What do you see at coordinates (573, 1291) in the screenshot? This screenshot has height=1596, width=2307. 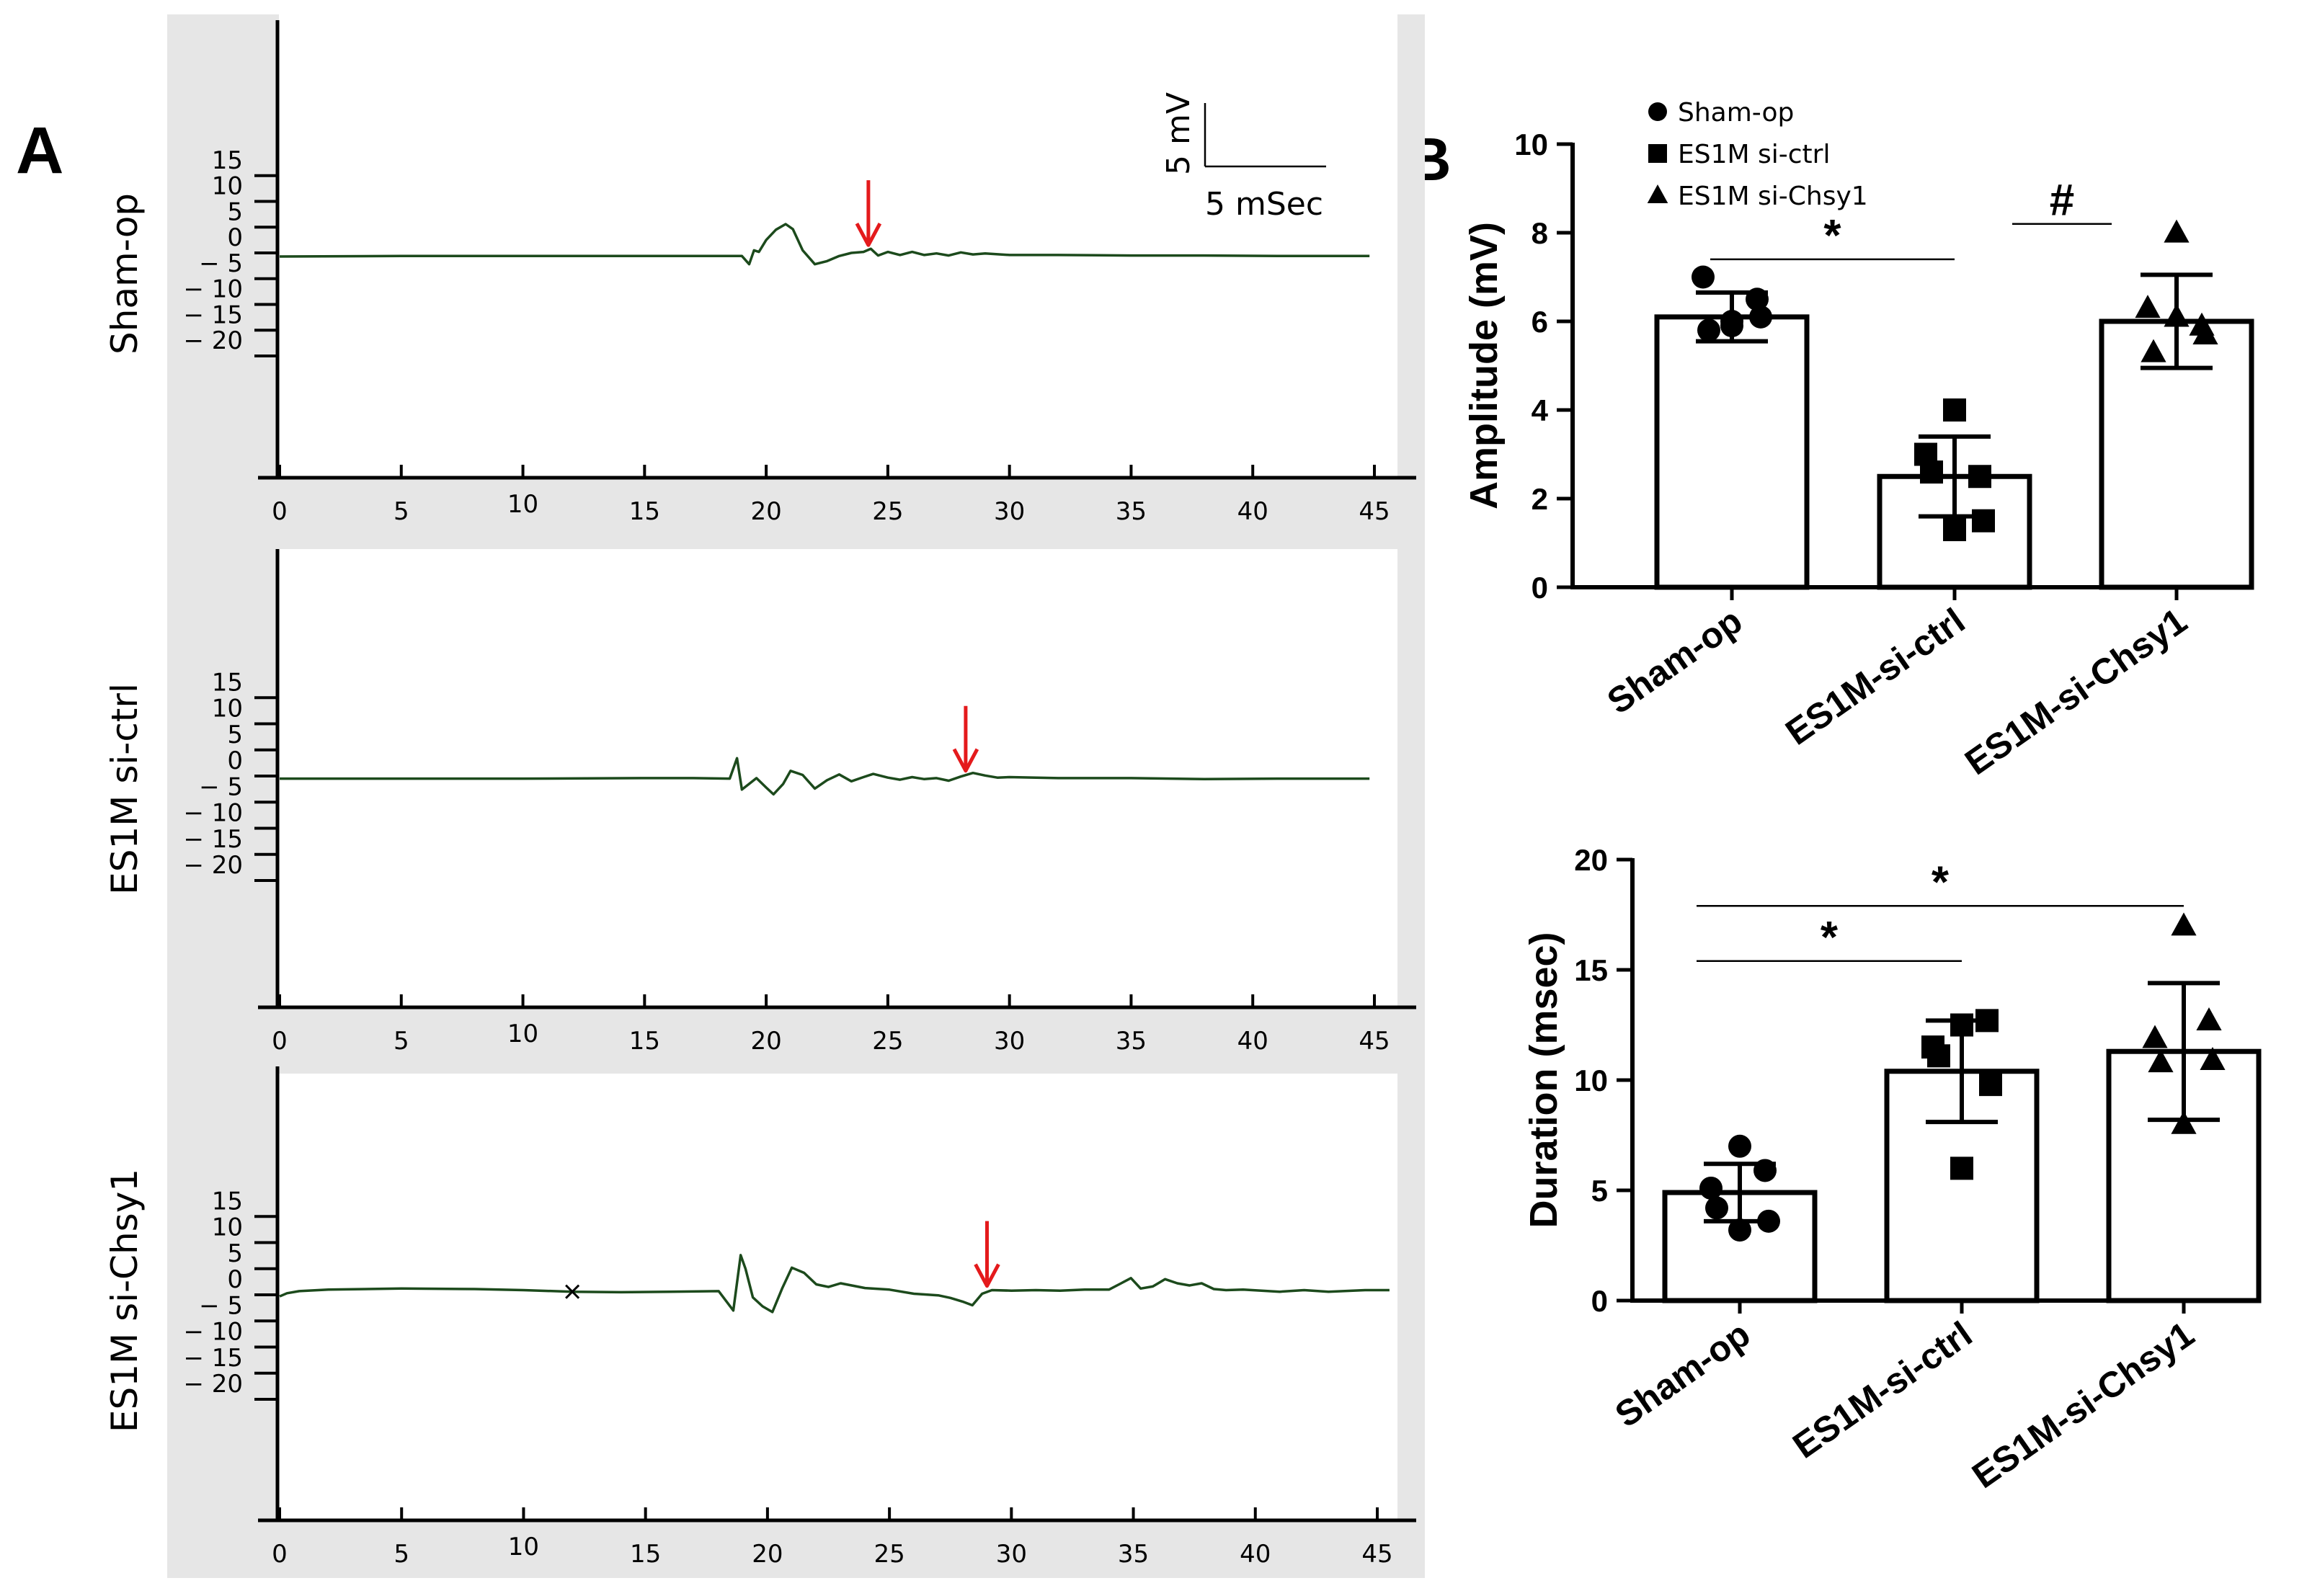 I see `cross-marker` at bounding box center [573, 1291].